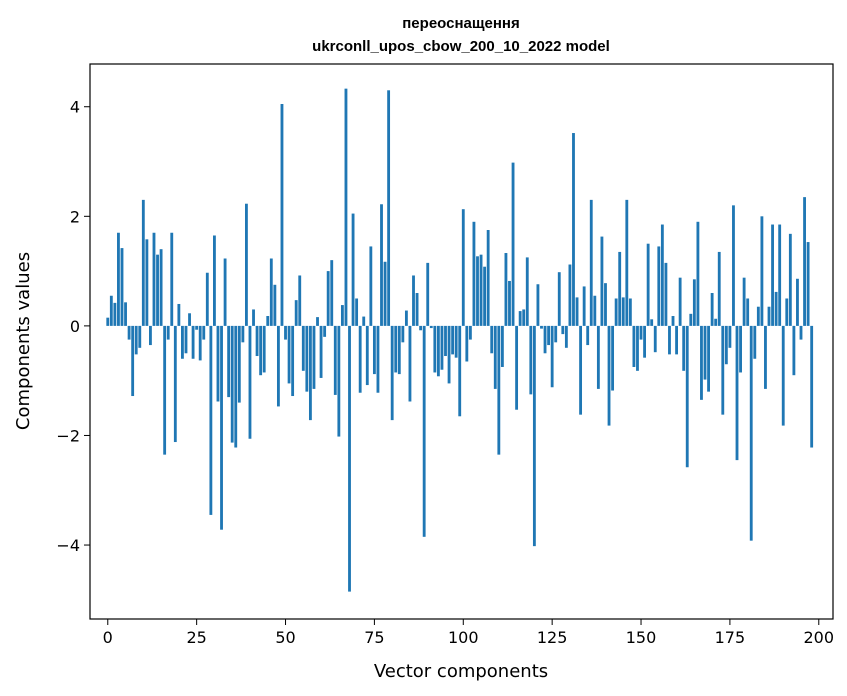  What do you see at coordinates (23, 341) in the screenshot?
I see `y-axis-label: Components values` at bounding box center [23, 341].